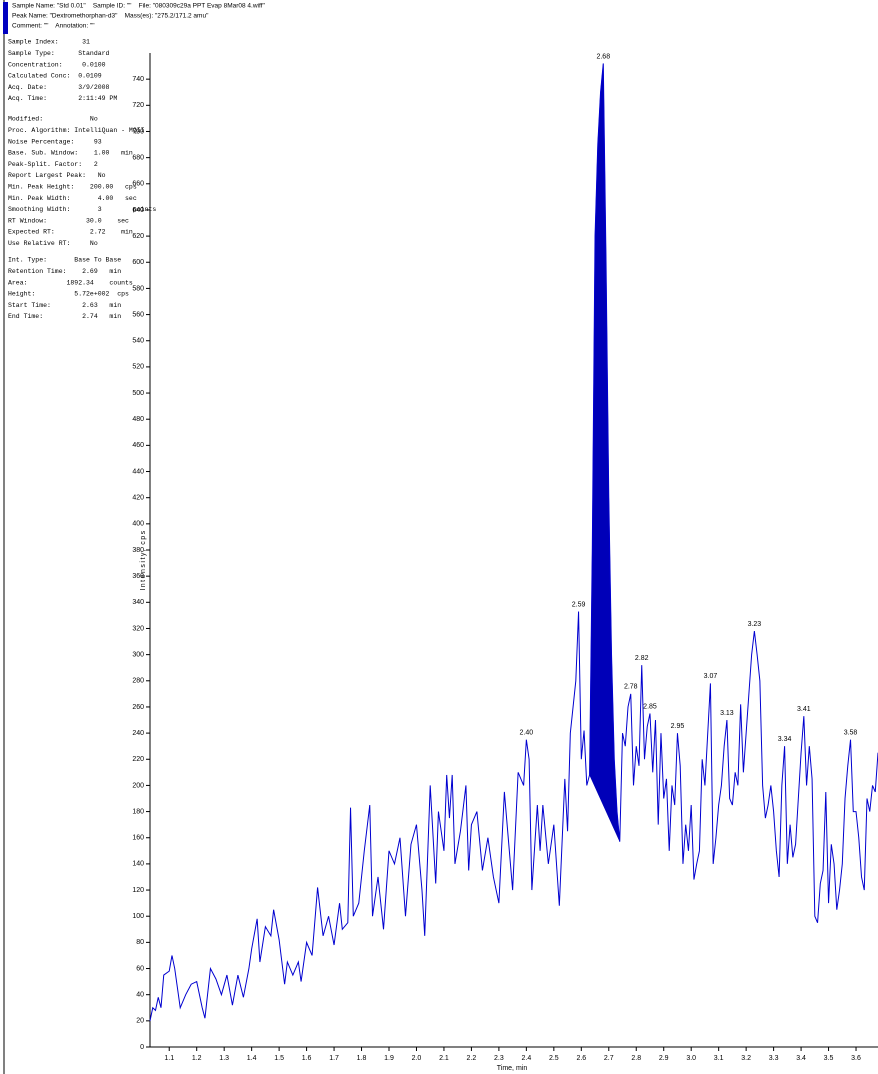 The image size is (878, 1074). I want to click on peak-label: 3.41, so click(804, 709).